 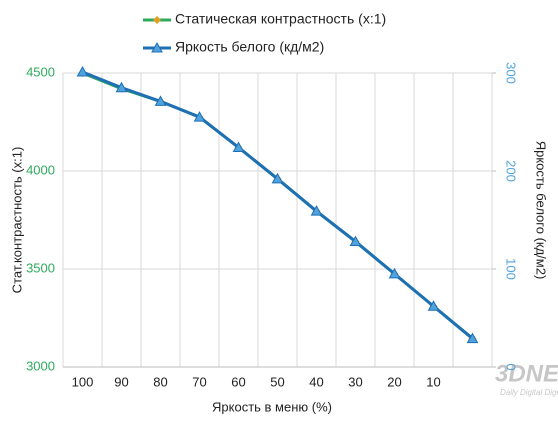 I want to click on x-tick-label: 60, so click(x=238, y=381).